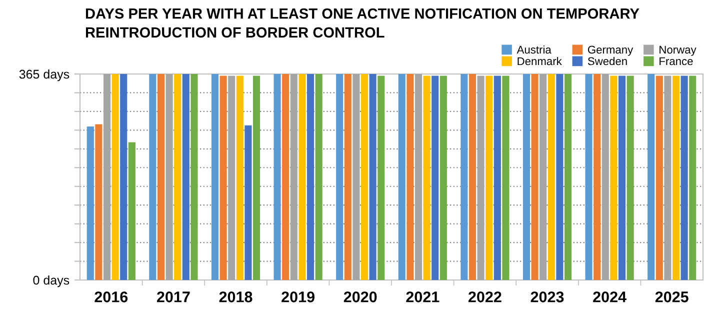  What do you see at coordinates (44, 75) in the screenshot?
I see `y-tick-label: 365 days` at bounding box center [44, 75].